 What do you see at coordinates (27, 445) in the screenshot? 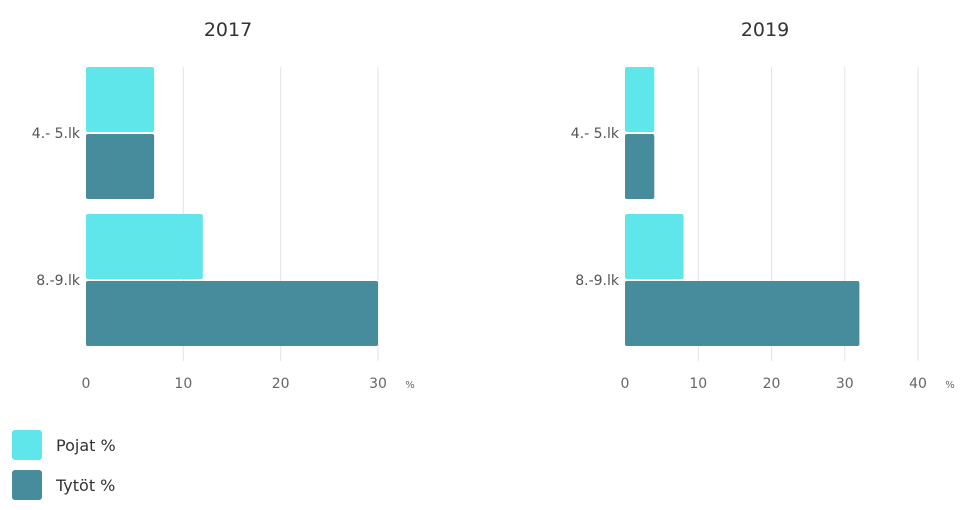
I see `legend-swatch-pojat` at bounding box center [27, 445].